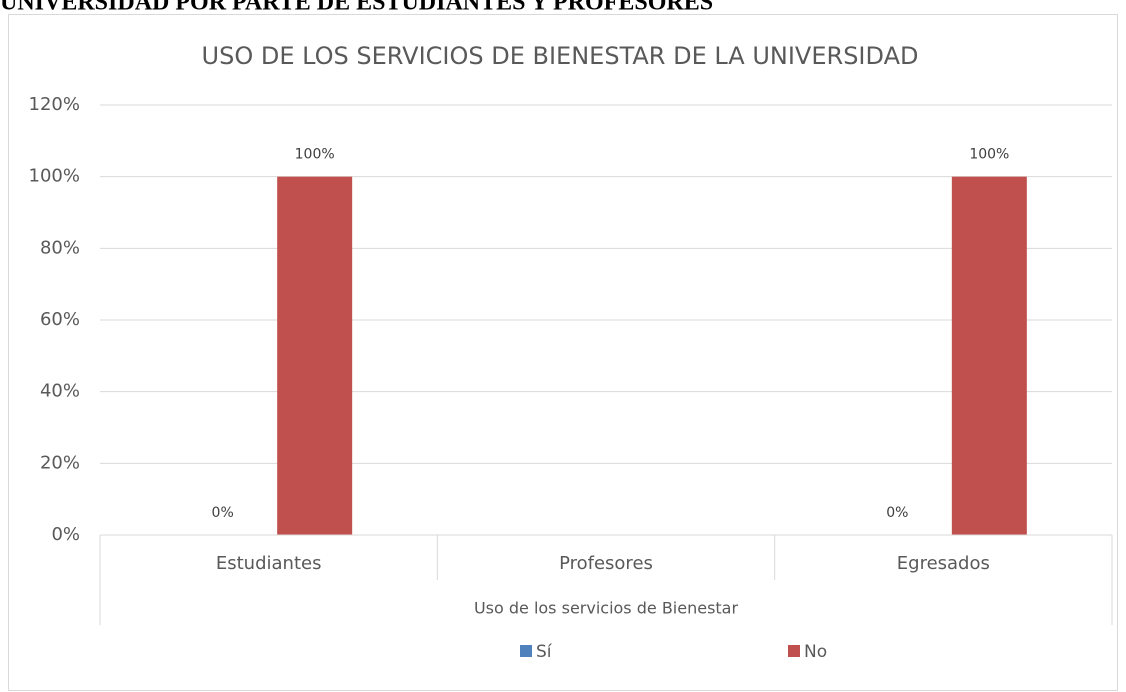 This screenshot has height=692, width=1126. Describe the element at coordinates (606, 563) in the screenshot. I see `x-tick-label: Profesores` at that location.